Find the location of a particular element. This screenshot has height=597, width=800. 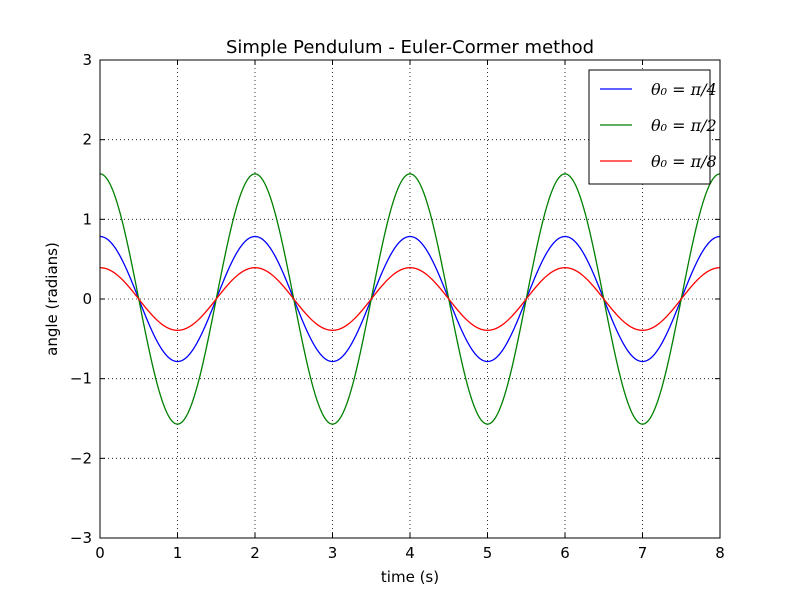

legend: θ₀ = π/4 θ₀ = π/2 θ₀ = π/8 is located at coordinates (652, 127).